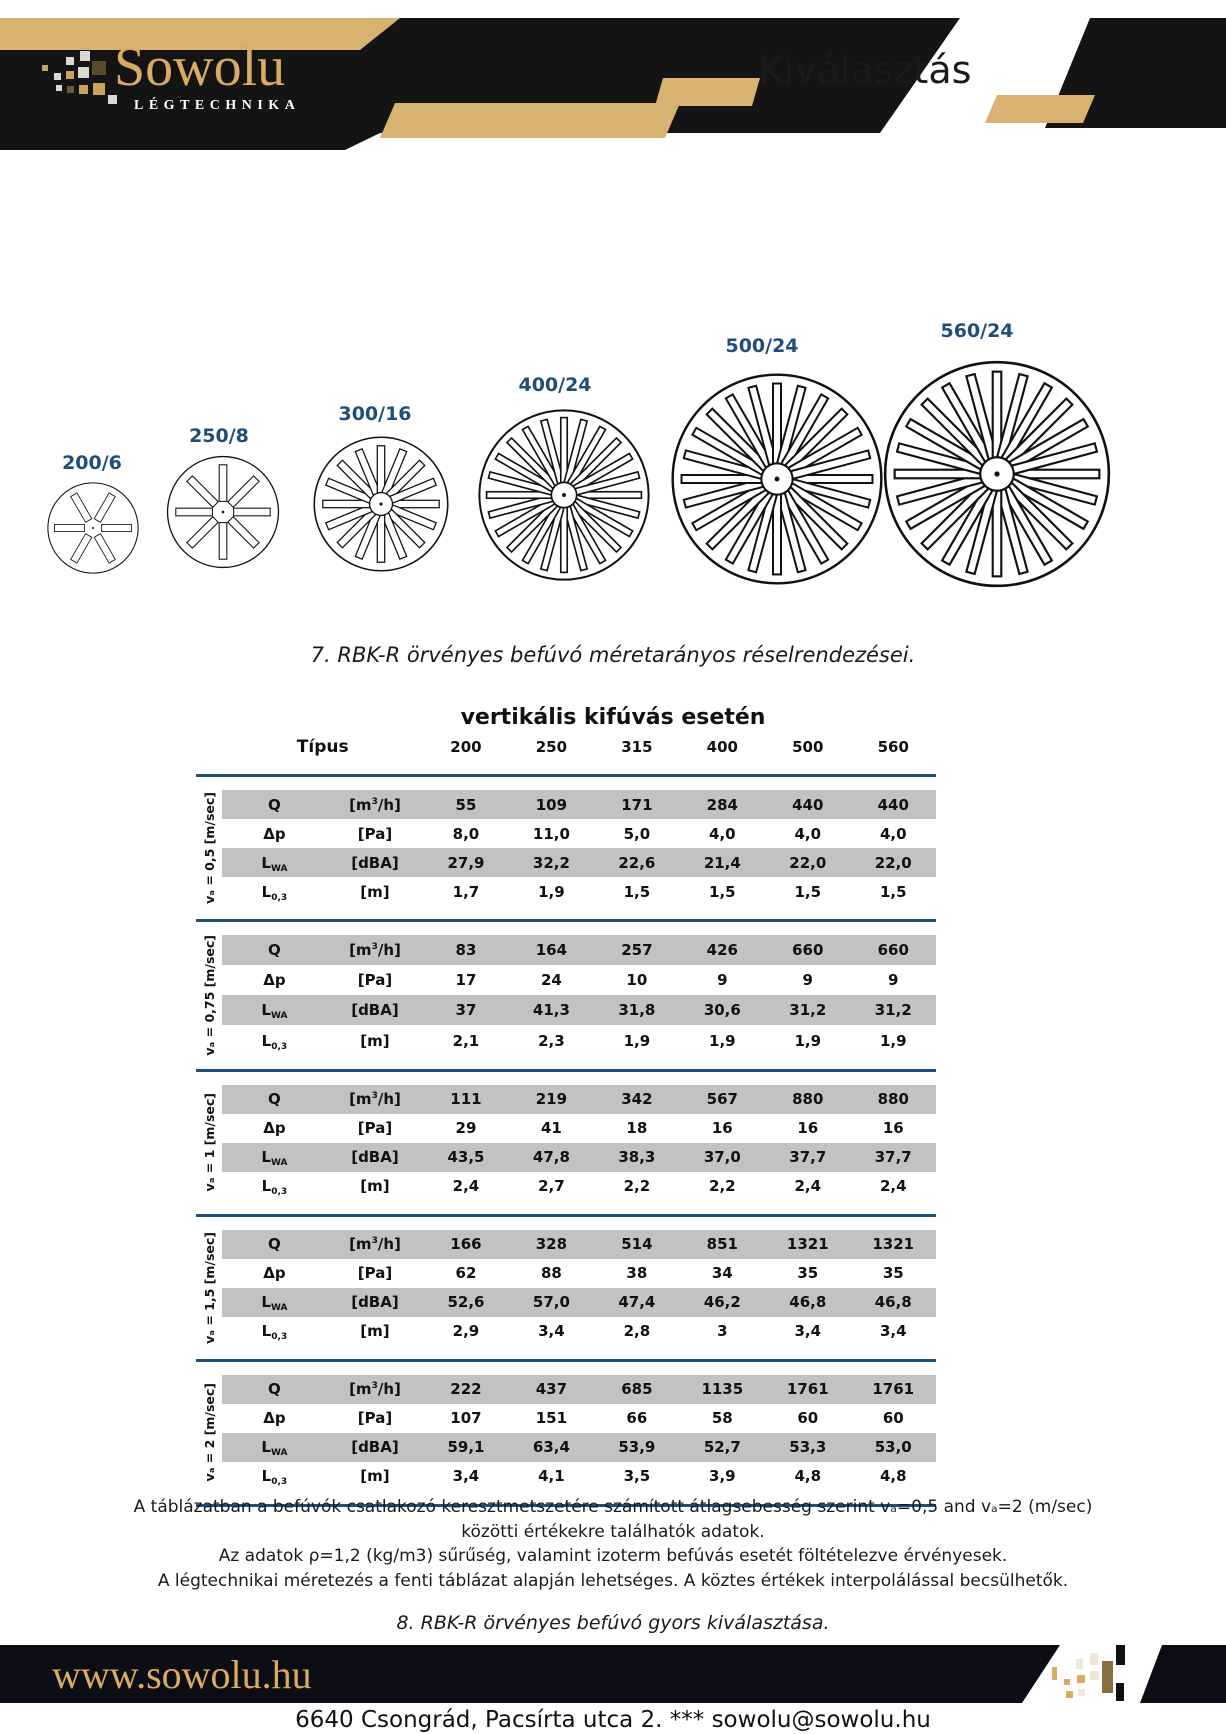  What do you see at coordinates (808, 804) in the screenshot?
I see `table-cell: 440` at bounding box center [808, 804].